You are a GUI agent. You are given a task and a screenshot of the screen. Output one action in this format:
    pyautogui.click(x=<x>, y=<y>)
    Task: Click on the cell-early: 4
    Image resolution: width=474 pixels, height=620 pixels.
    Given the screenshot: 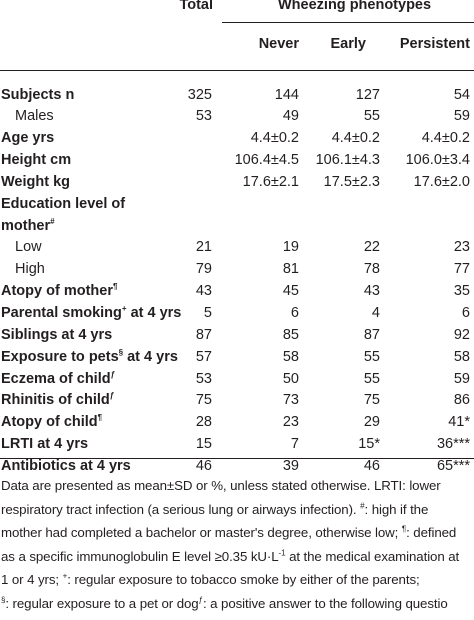 What is the action you would take?
    pyautogui.click(x=375, y=313)
    